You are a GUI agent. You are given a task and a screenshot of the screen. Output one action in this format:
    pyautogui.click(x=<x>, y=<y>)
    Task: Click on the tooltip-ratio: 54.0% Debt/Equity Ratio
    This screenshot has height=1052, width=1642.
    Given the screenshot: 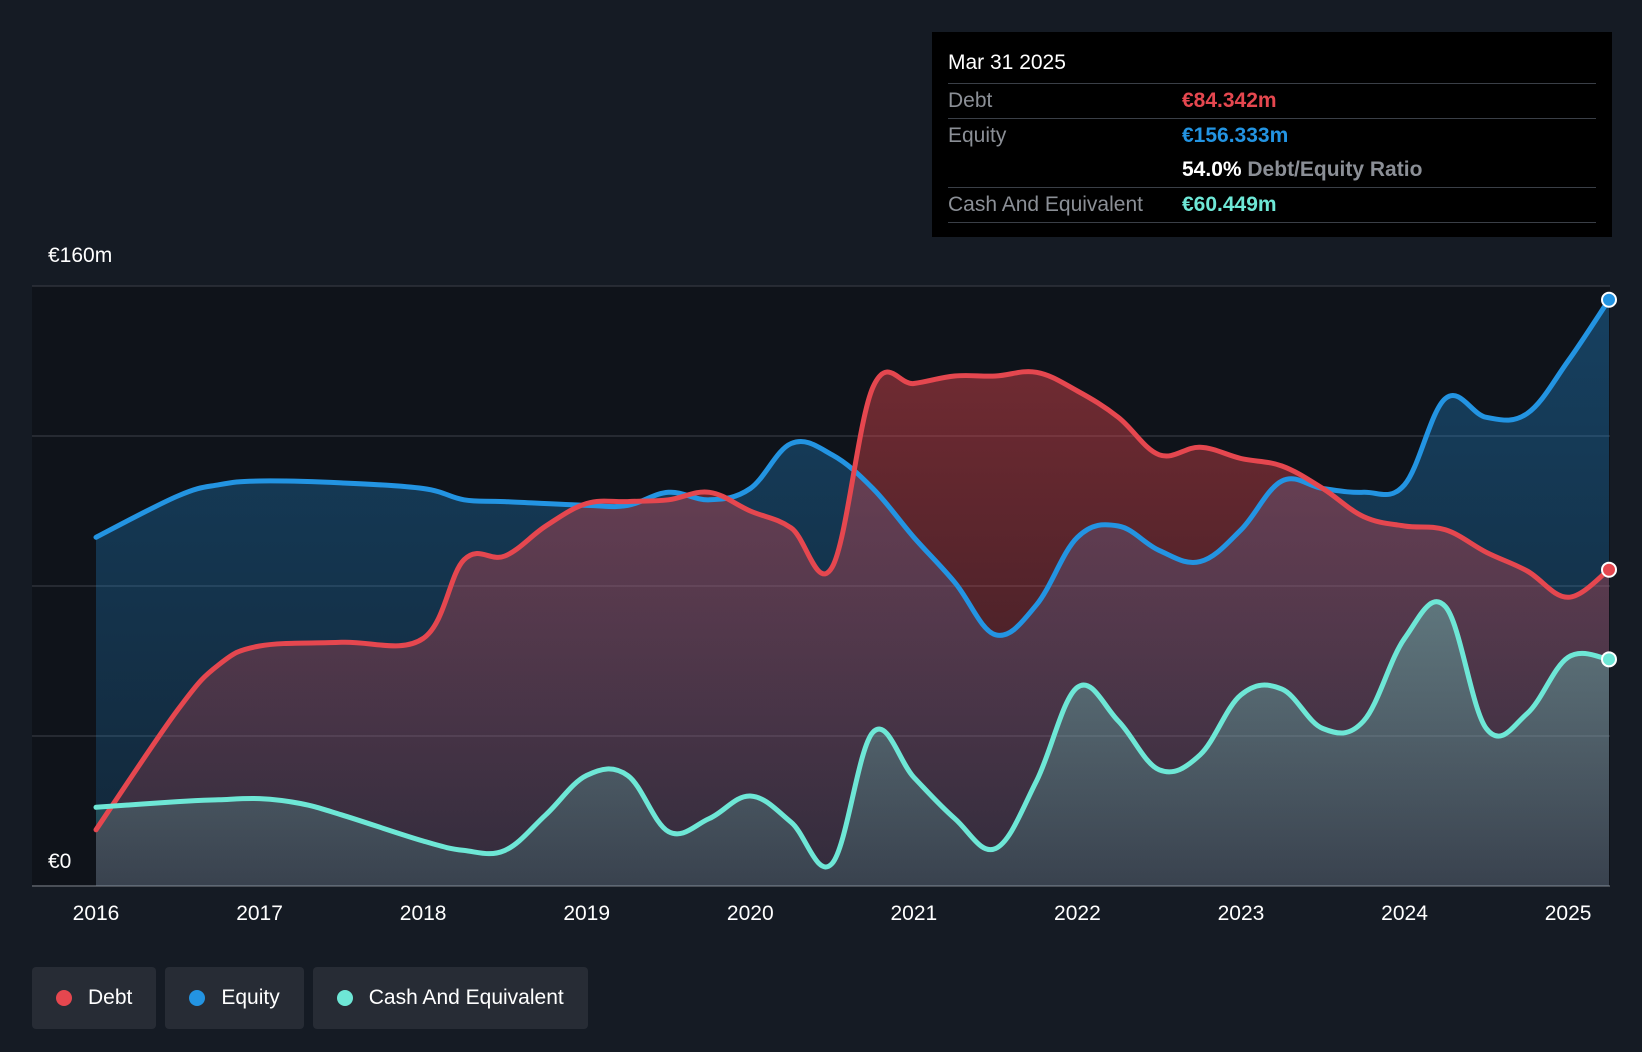 What is the action you would take?
    pyautogui.click(x=1302, y=170)
    